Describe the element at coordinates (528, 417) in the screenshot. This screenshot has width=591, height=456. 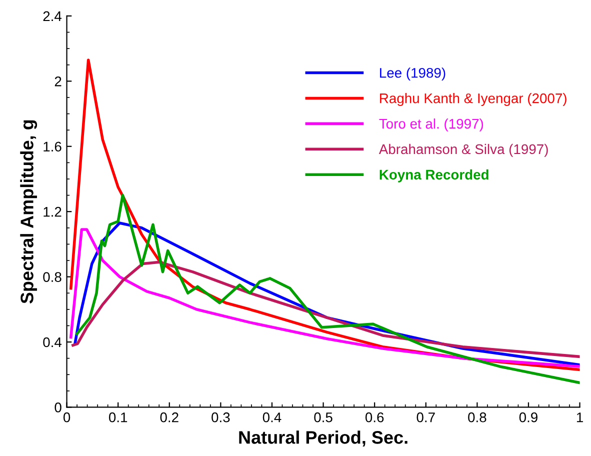
I see `x-tick-label: 0.9` at that location.